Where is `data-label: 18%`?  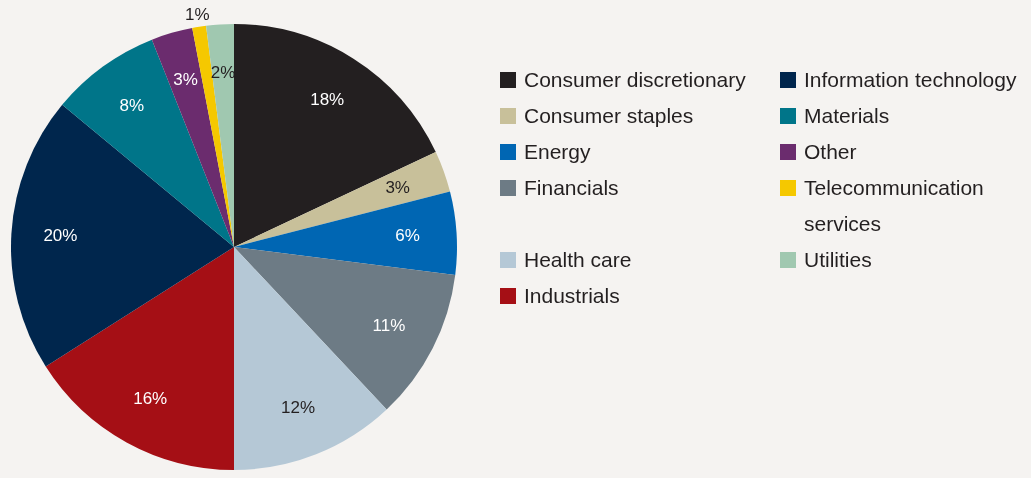 data-label: 18% is located at coordinates (327, 99).